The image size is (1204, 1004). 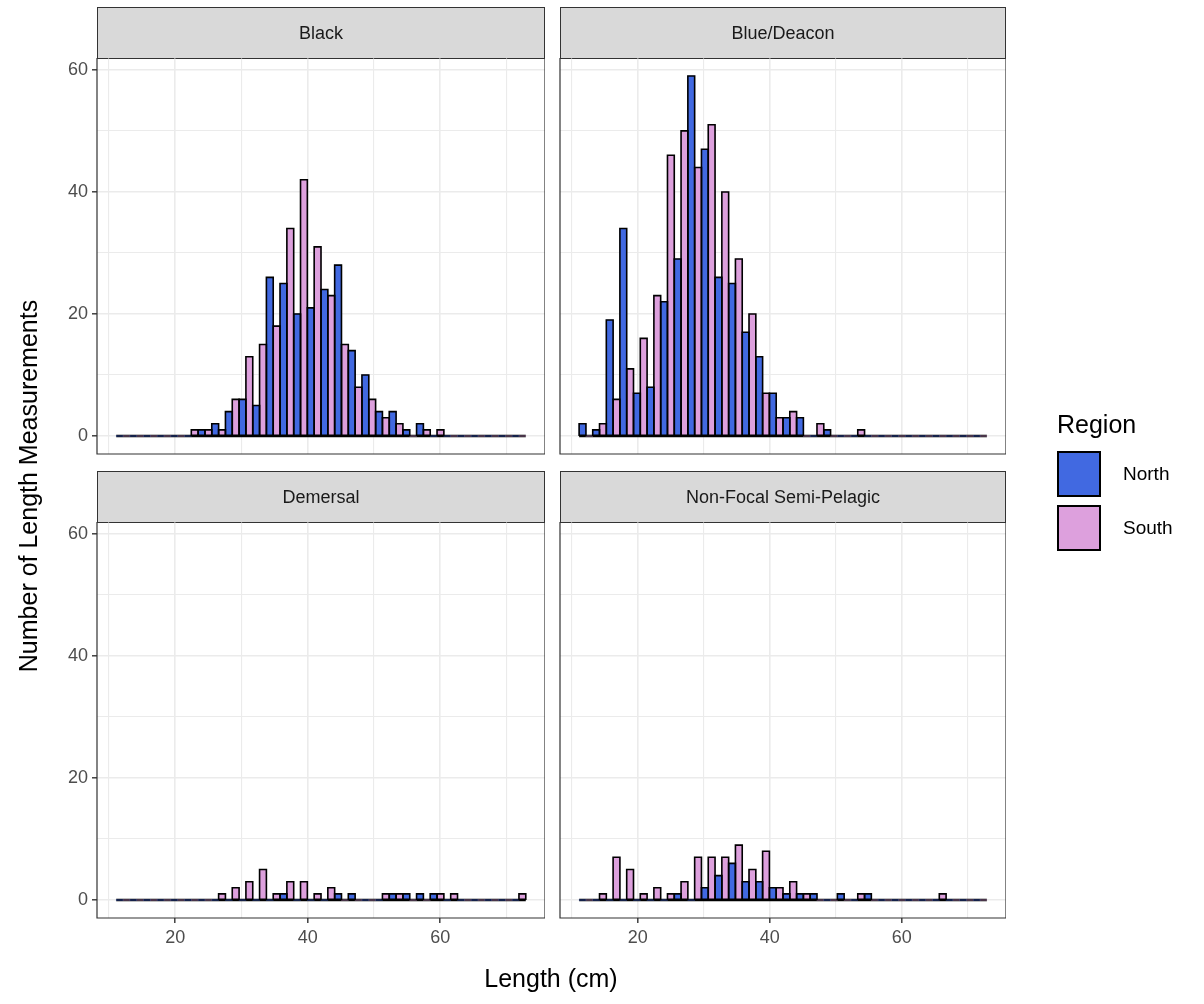 I want to click on text: North, so click(x=1146, y=474).